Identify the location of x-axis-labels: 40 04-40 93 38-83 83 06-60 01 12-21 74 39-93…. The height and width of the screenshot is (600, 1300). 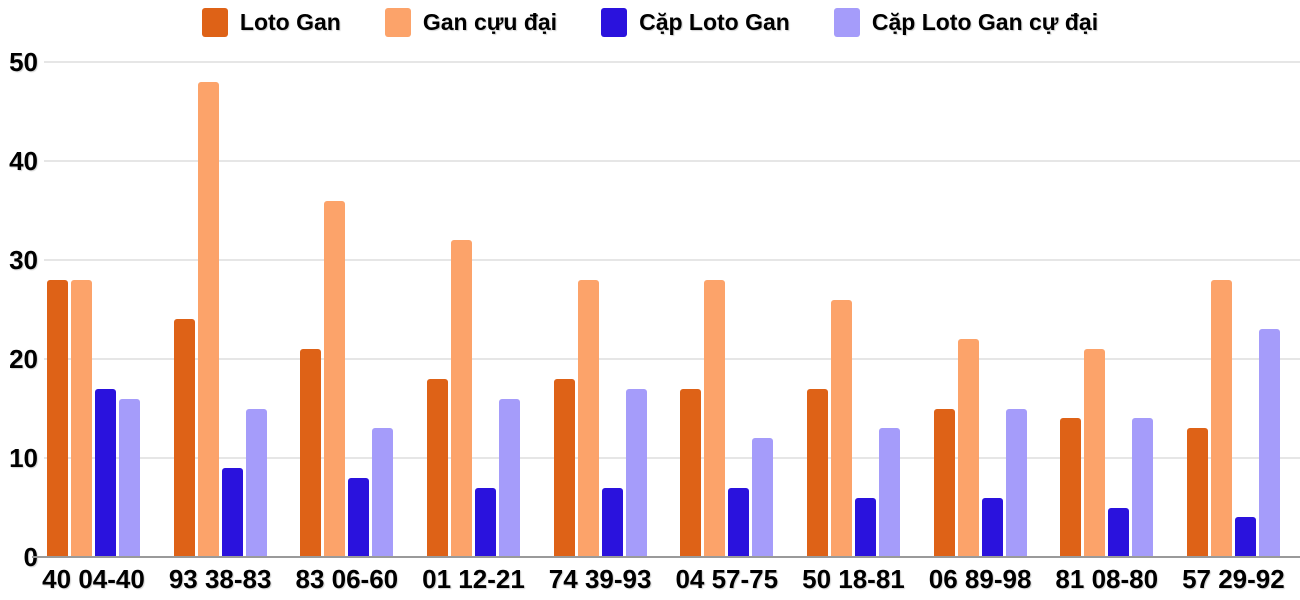
(671, 579).